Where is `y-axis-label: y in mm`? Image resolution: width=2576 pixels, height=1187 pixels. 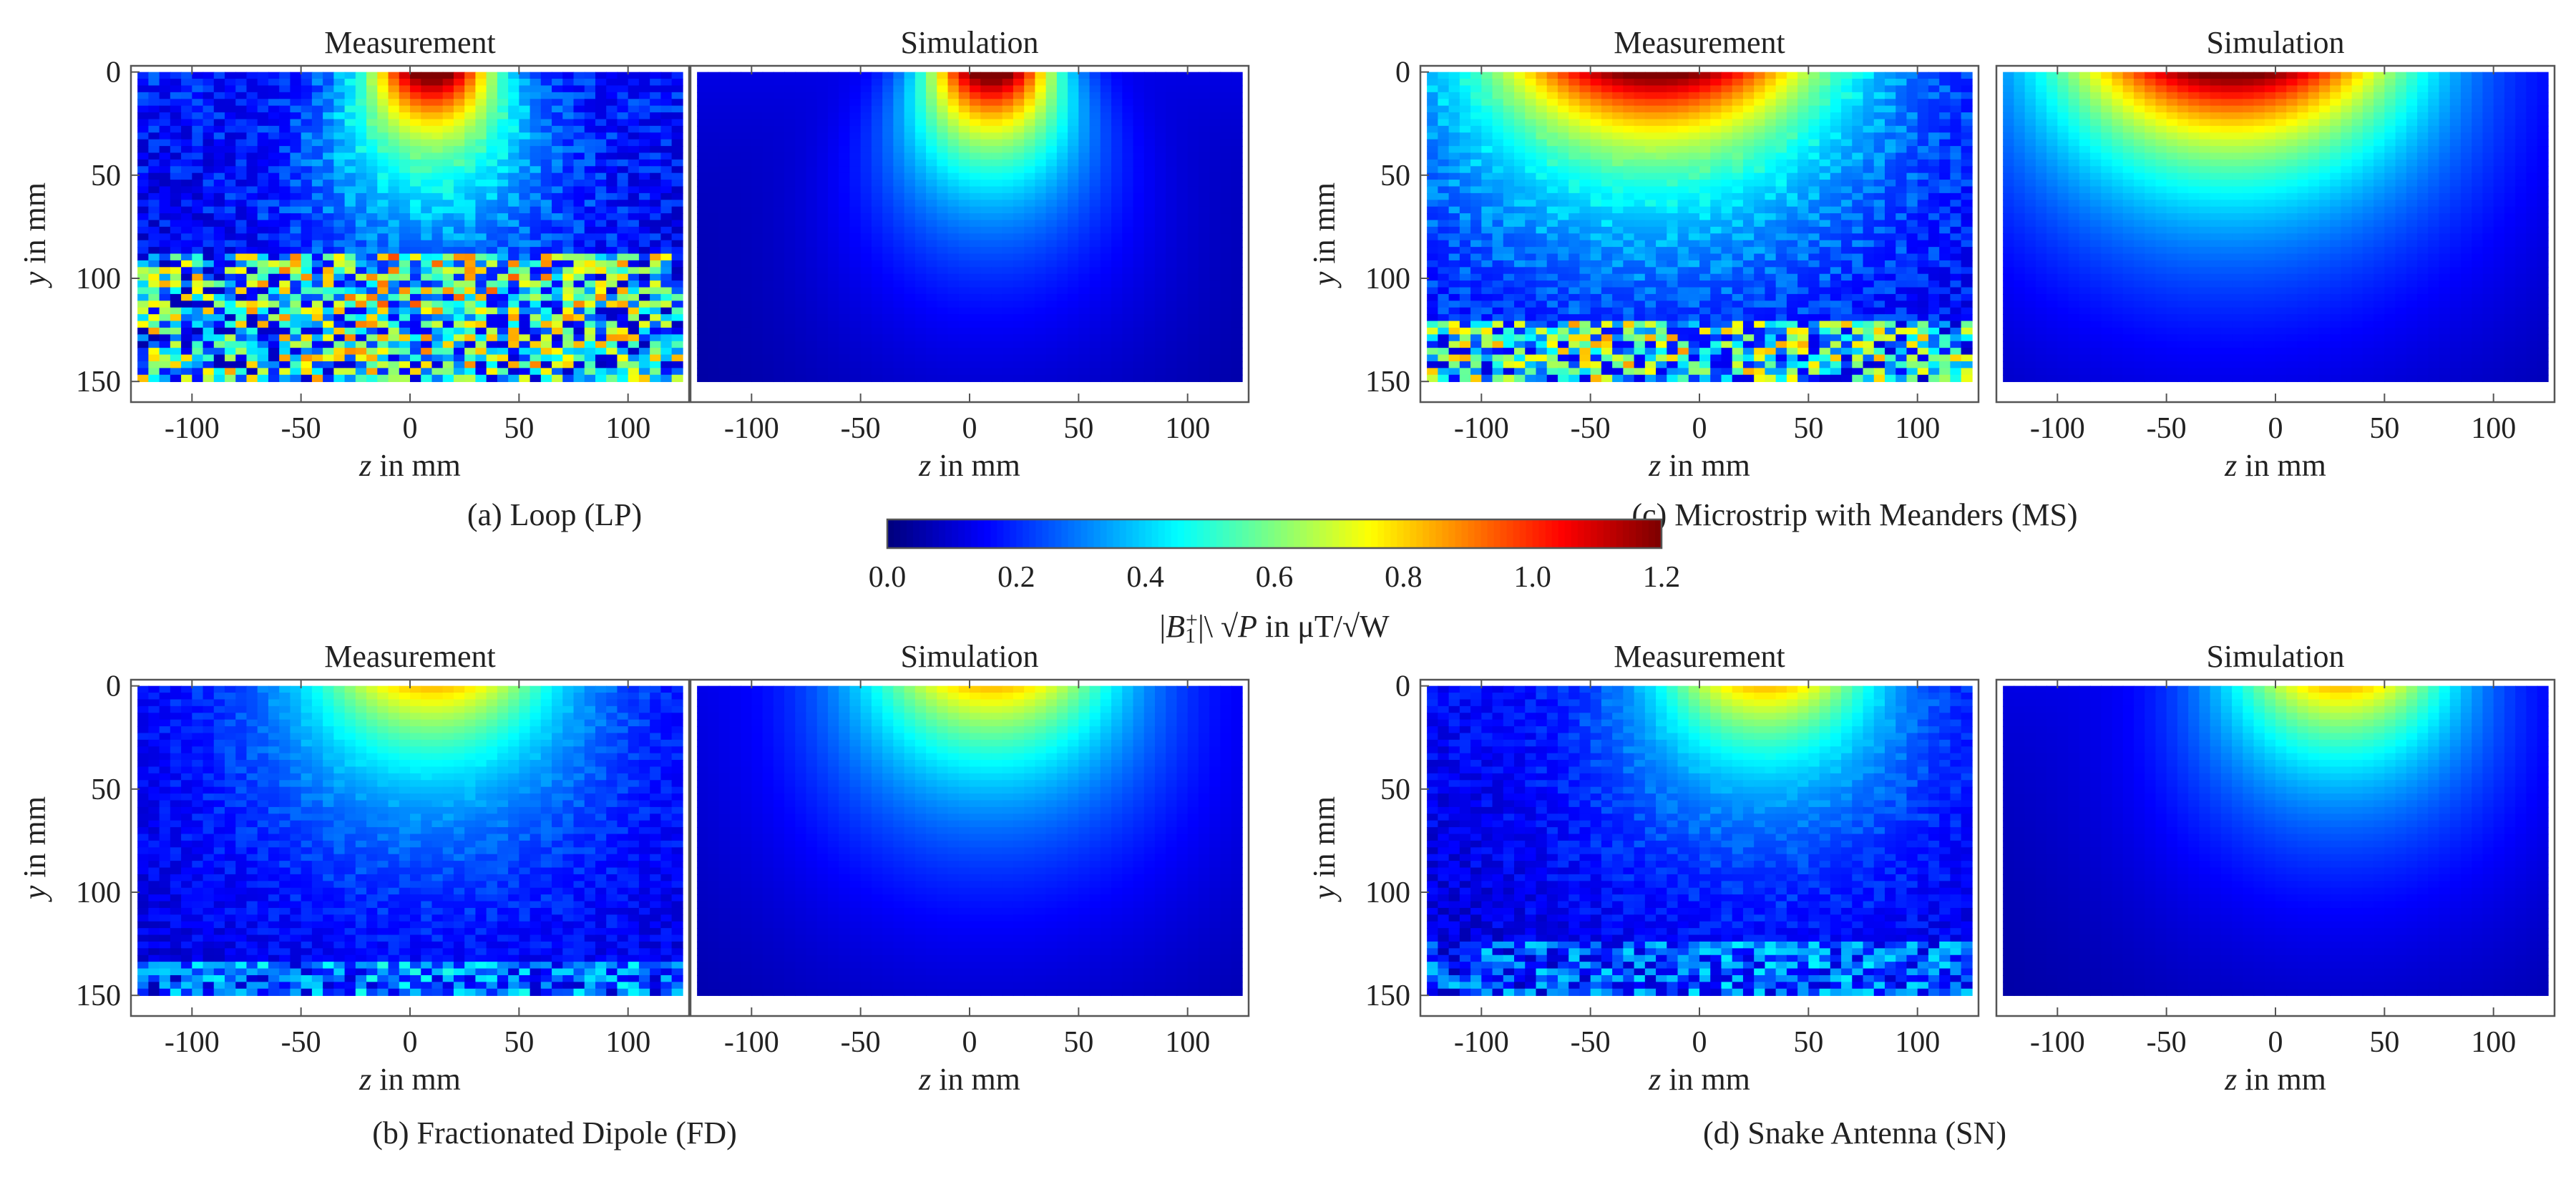 y-axis-label: y in mm is located at coordinates (34, 849).